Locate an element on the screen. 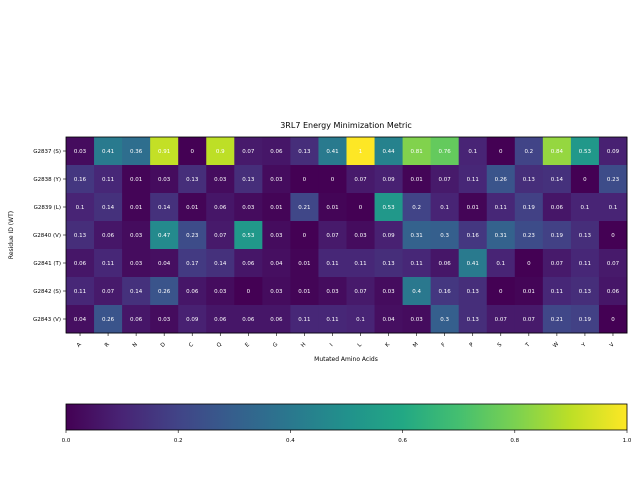 The image size is (640, 484). chart-title: 3RL7 Energy Minimization Metric is located at coordinates (346, 125).